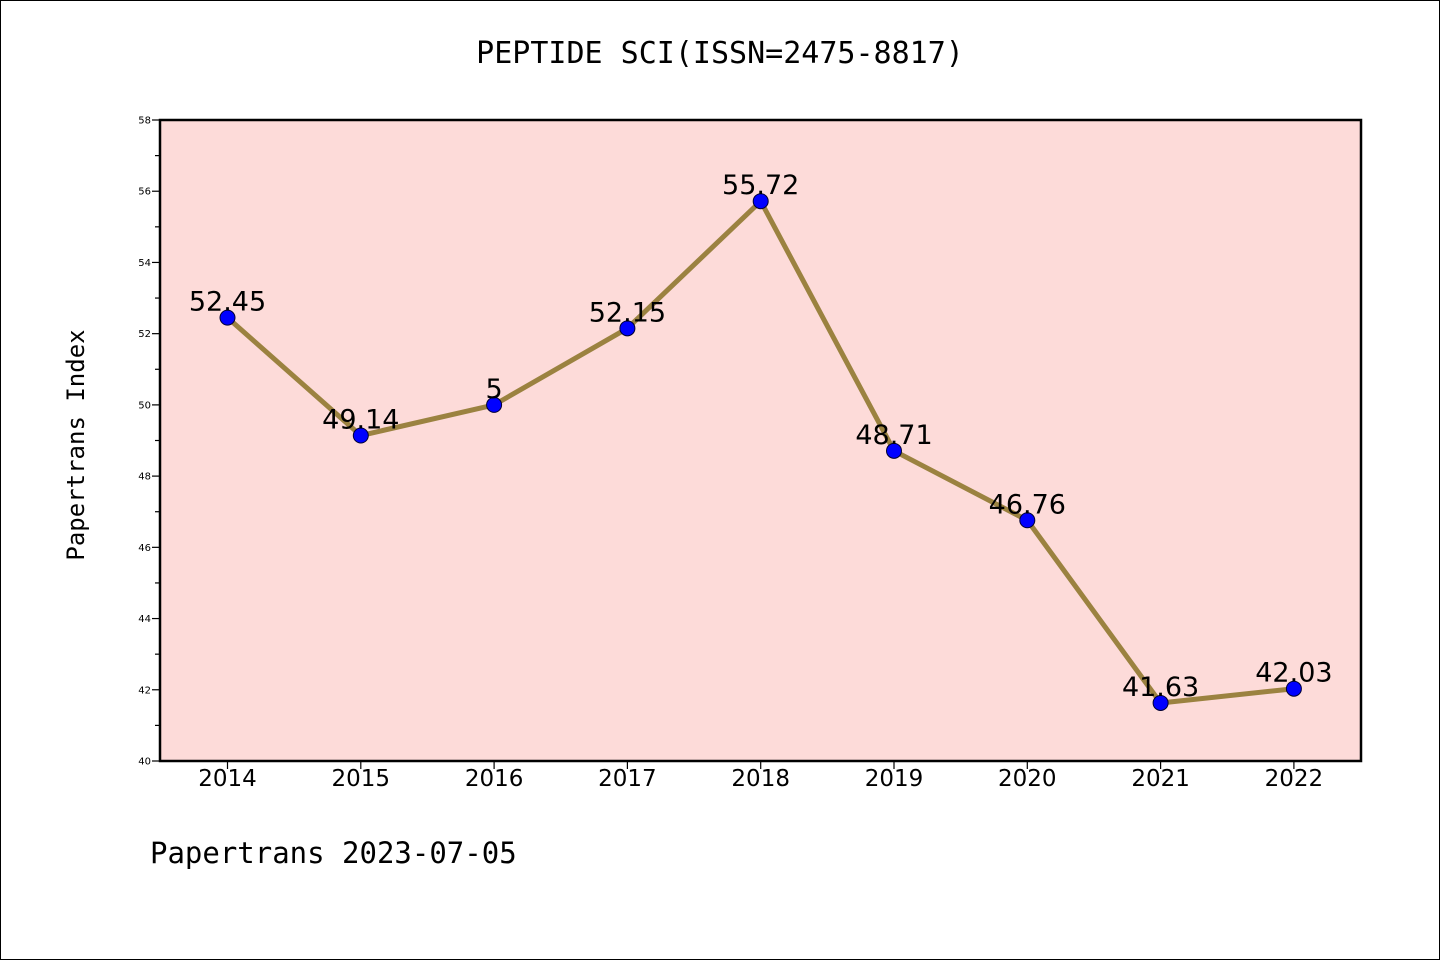 Image resolution: width=1440 pixels, height=960 pixels. I want to click on y-tick-label: 40, so click(144, 762).